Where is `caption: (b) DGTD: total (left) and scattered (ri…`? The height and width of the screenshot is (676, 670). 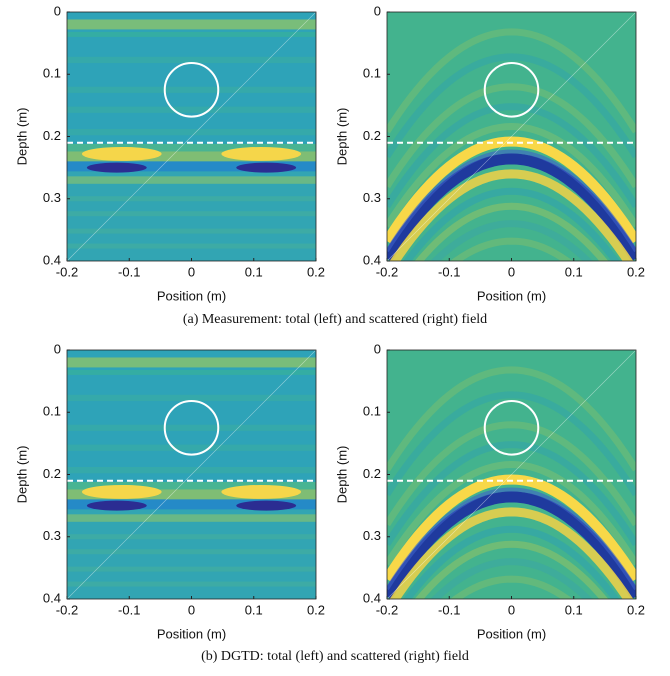 caption: (b) DGTD: total (left) and scattered (ri… is located at coordinates (335, 656).